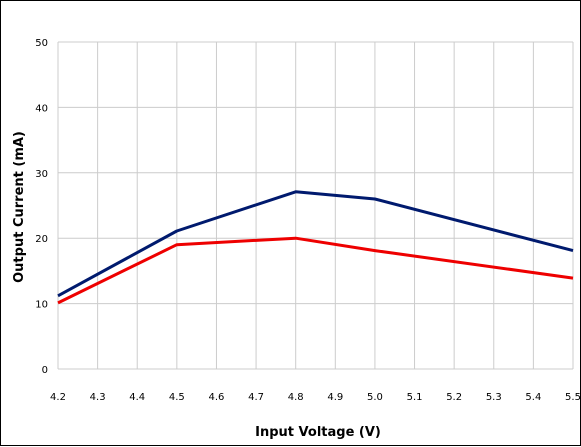  Describe the element at coordinates (335, 397) in the screenshot. I see `x-tick-label: 4.9` at that location.